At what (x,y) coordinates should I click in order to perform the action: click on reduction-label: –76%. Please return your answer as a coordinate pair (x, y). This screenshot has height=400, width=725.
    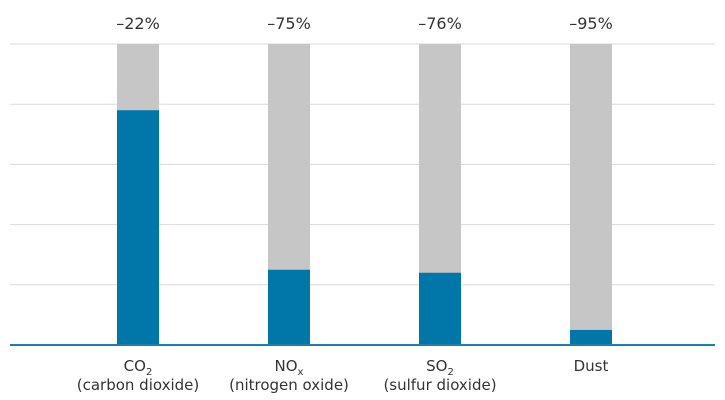
    Looking at the image, I should click on (440, 23).